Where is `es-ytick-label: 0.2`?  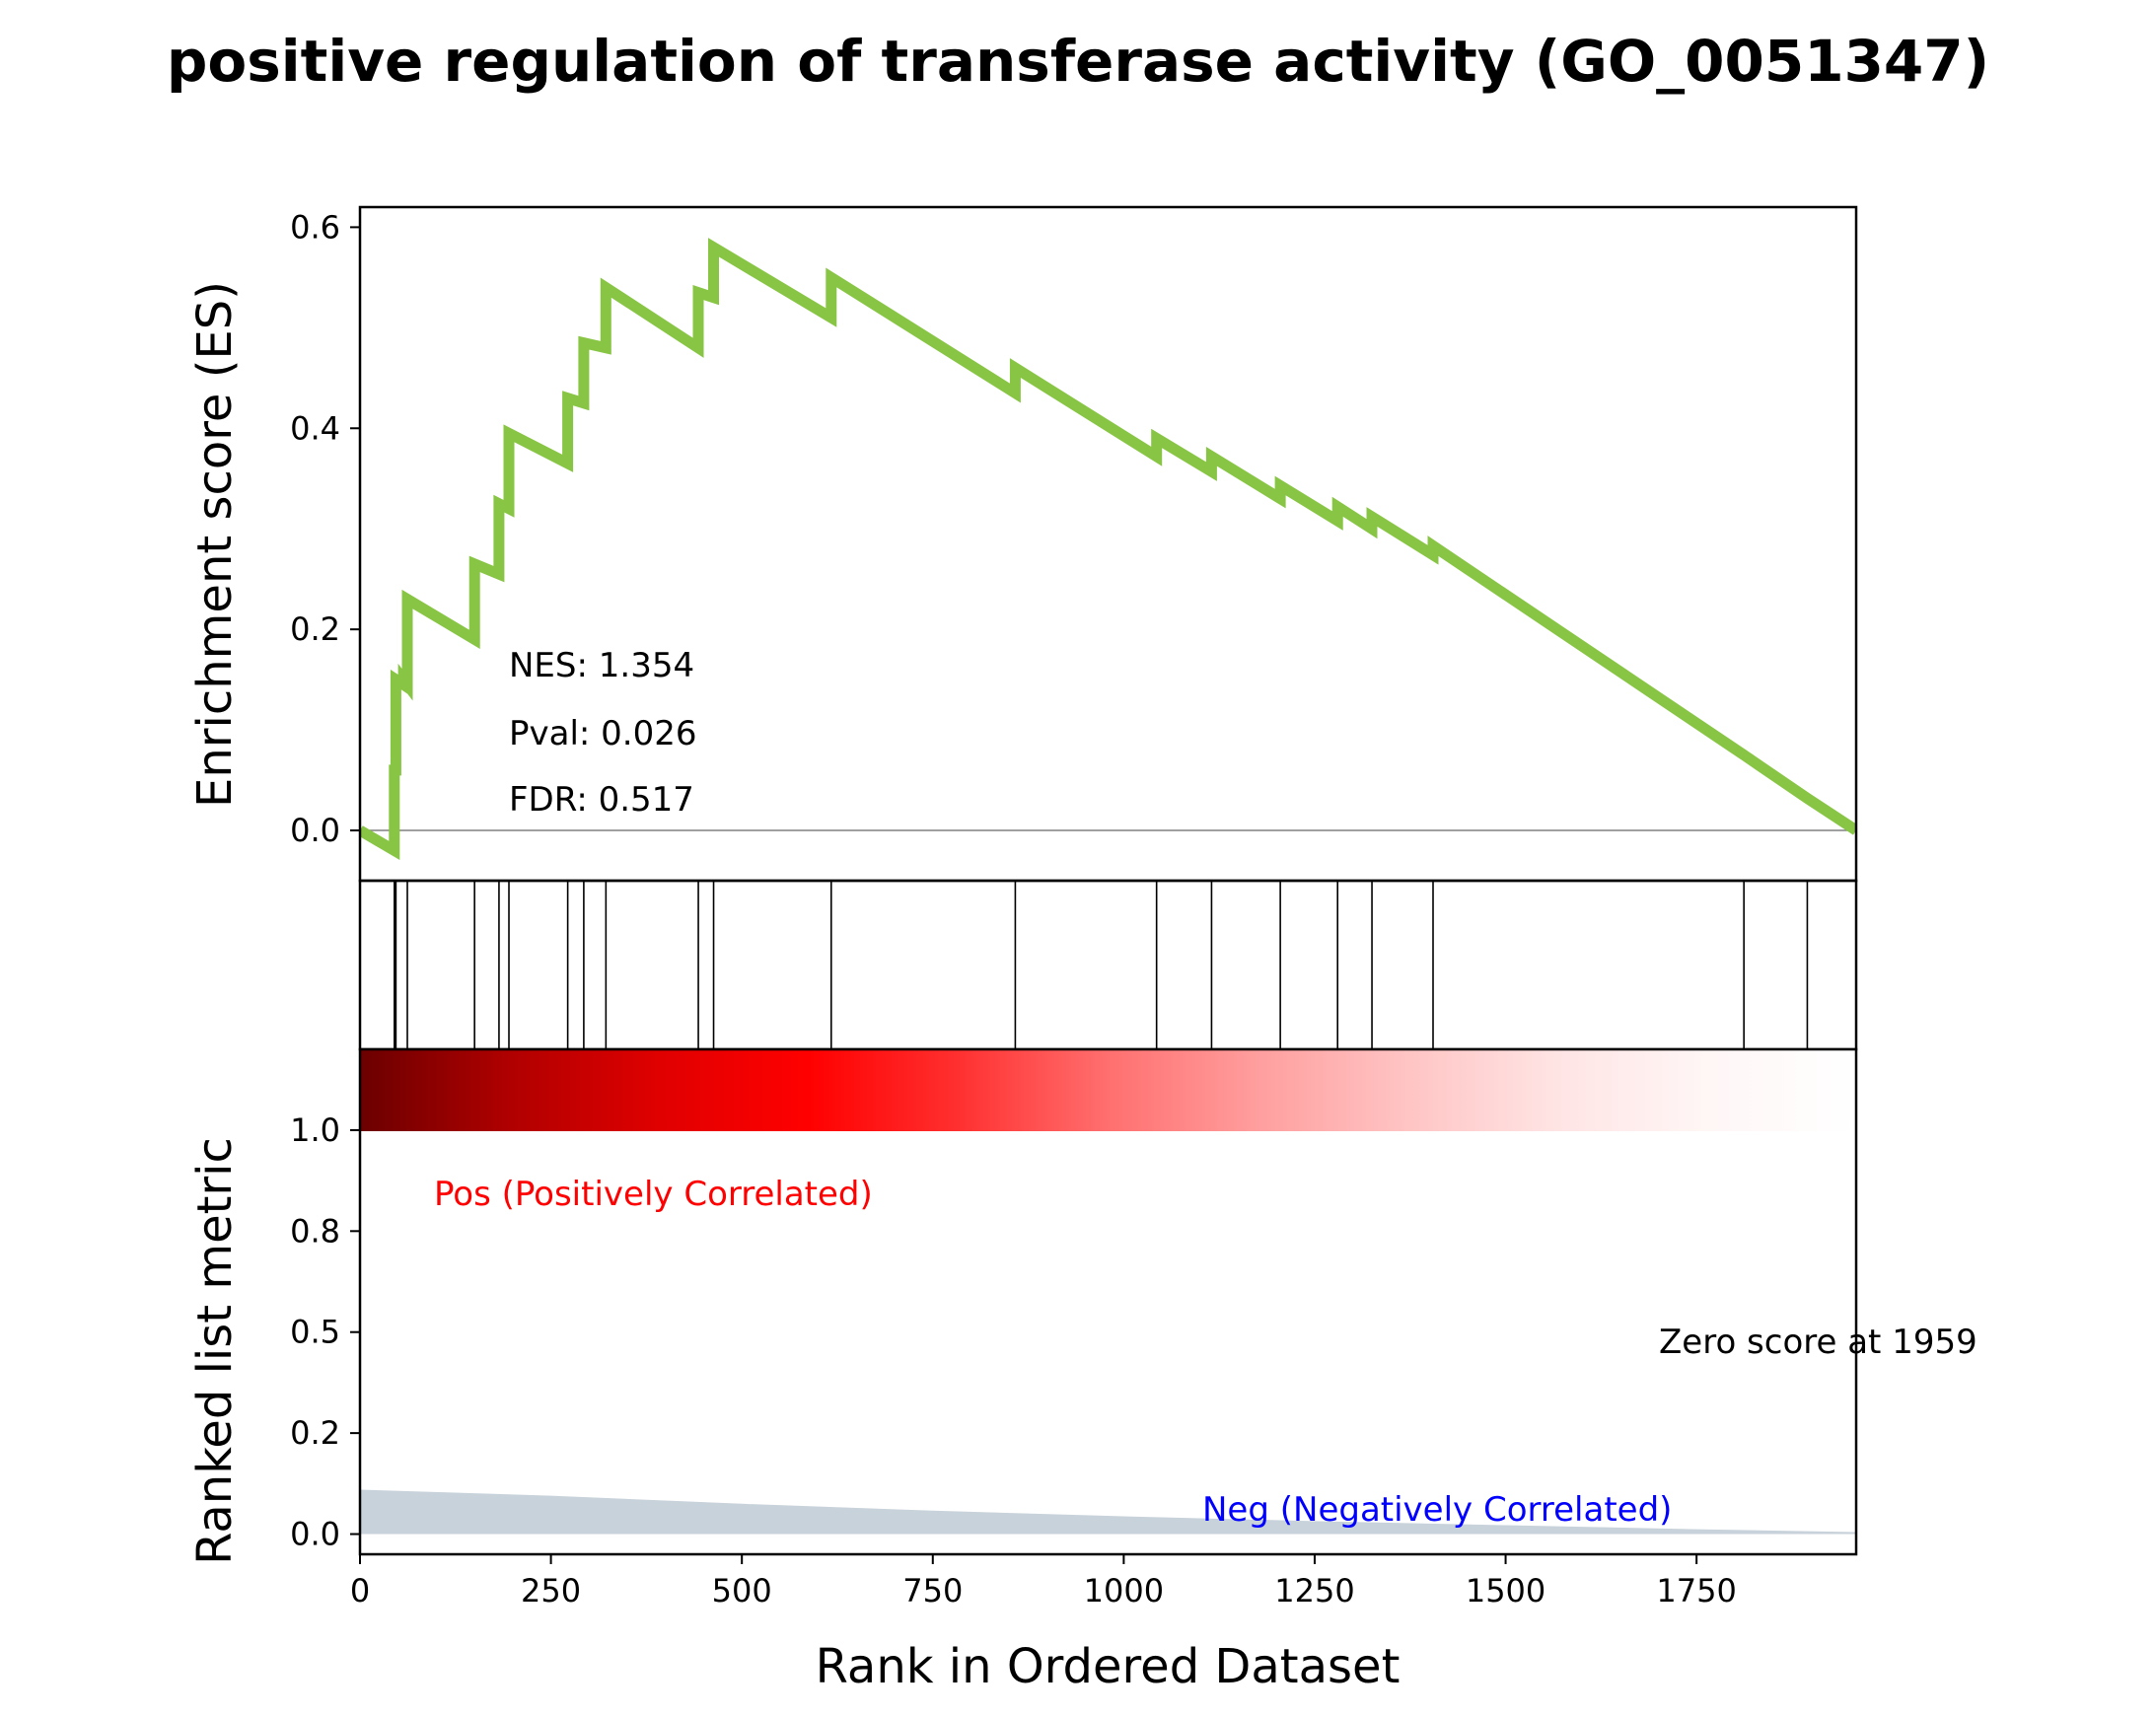
es-ytick-label: 0.2 is located at coordinates (315, 629).